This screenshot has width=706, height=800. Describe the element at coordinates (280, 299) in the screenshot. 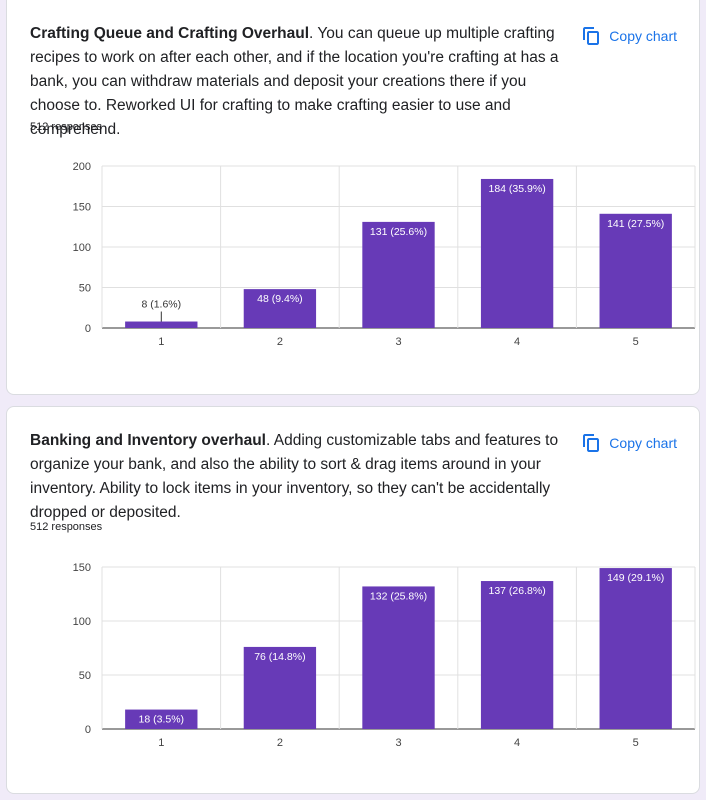

I see `data-label: 48 (9.4%)` at that location.